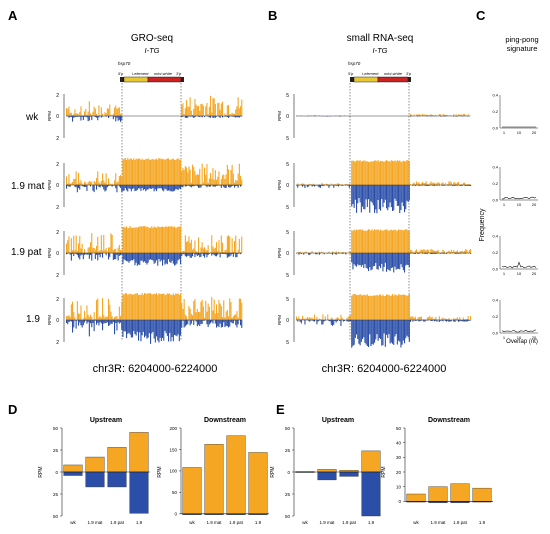 This screenshot has width=550, height=534. What do you see at coordinates (460, 522) in the screenshot?
I see `bar-chart-category-label: 1.9 pat` at bounding box center [460, 522].